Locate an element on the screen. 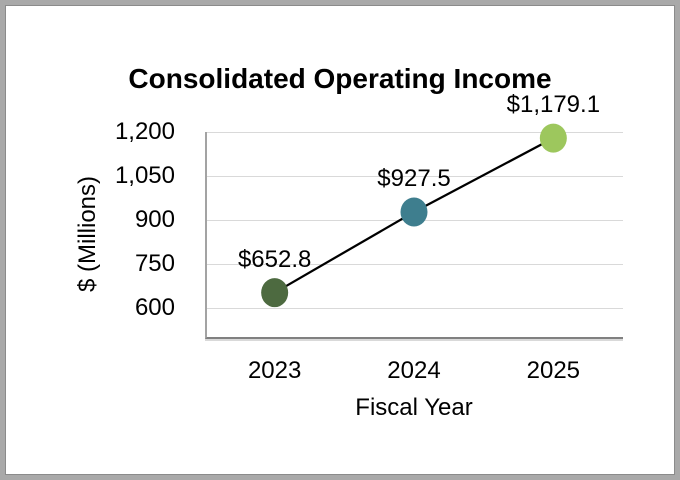 The height and width of the screenshot is (480, 680). x-tick-label: 2025 is located at coordinates (553, 370).